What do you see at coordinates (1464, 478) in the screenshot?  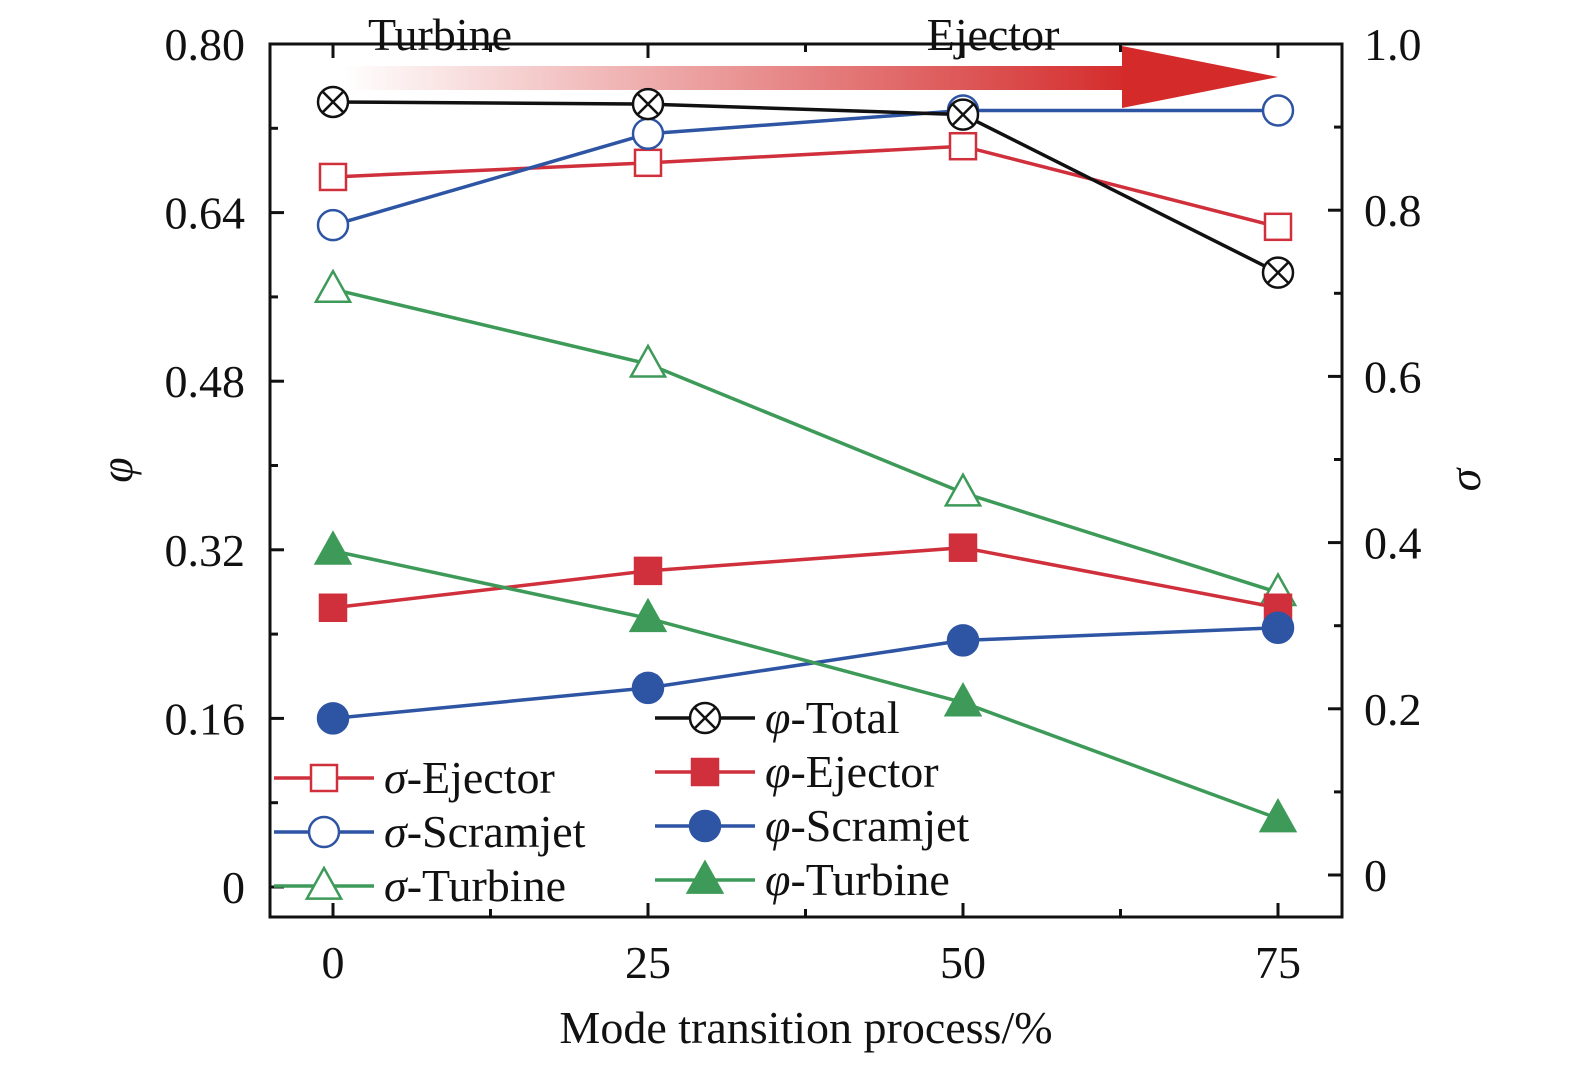 I see `y-axis-right-title: σ` at bounding box center [1464, 478].